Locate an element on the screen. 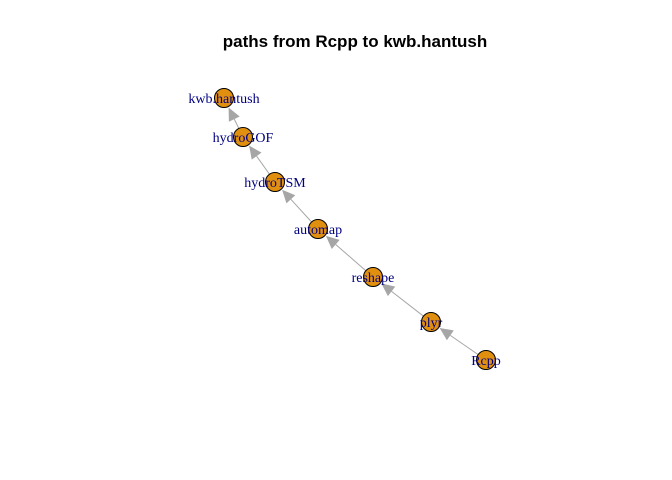  edge-hydroGOF-to-kwb.hantush is located at coordinates (236, 123).